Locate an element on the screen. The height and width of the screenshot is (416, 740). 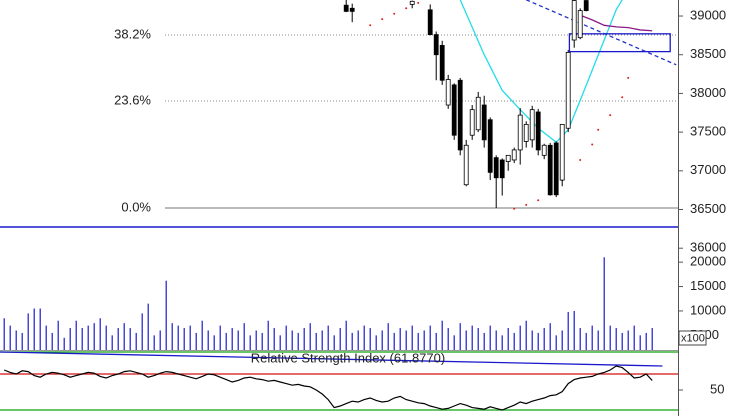
y-tick-label: 38000 is located at coordinates (708, 92).